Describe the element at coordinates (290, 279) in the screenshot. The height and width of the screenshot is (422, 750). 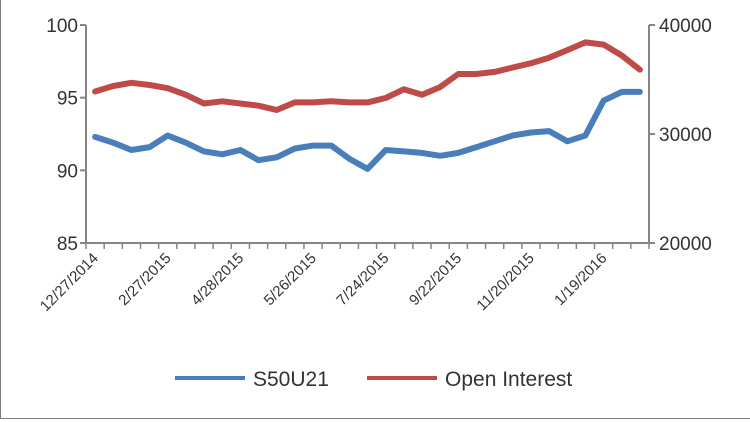
I see `x-tick-label: 5/26/2015` at that location.